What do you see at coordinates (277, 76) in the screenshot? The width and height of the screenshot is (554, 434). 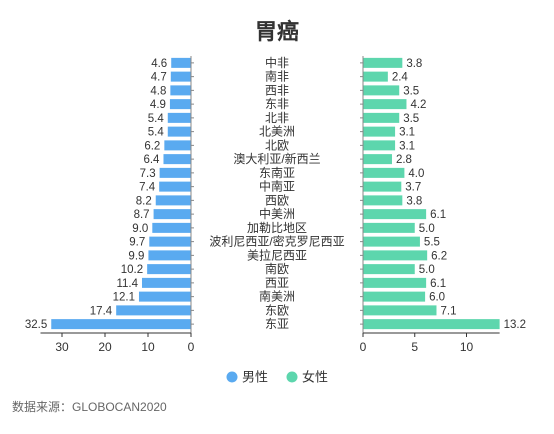 I see `category-label: 南非` at bounding box center [277, 76].